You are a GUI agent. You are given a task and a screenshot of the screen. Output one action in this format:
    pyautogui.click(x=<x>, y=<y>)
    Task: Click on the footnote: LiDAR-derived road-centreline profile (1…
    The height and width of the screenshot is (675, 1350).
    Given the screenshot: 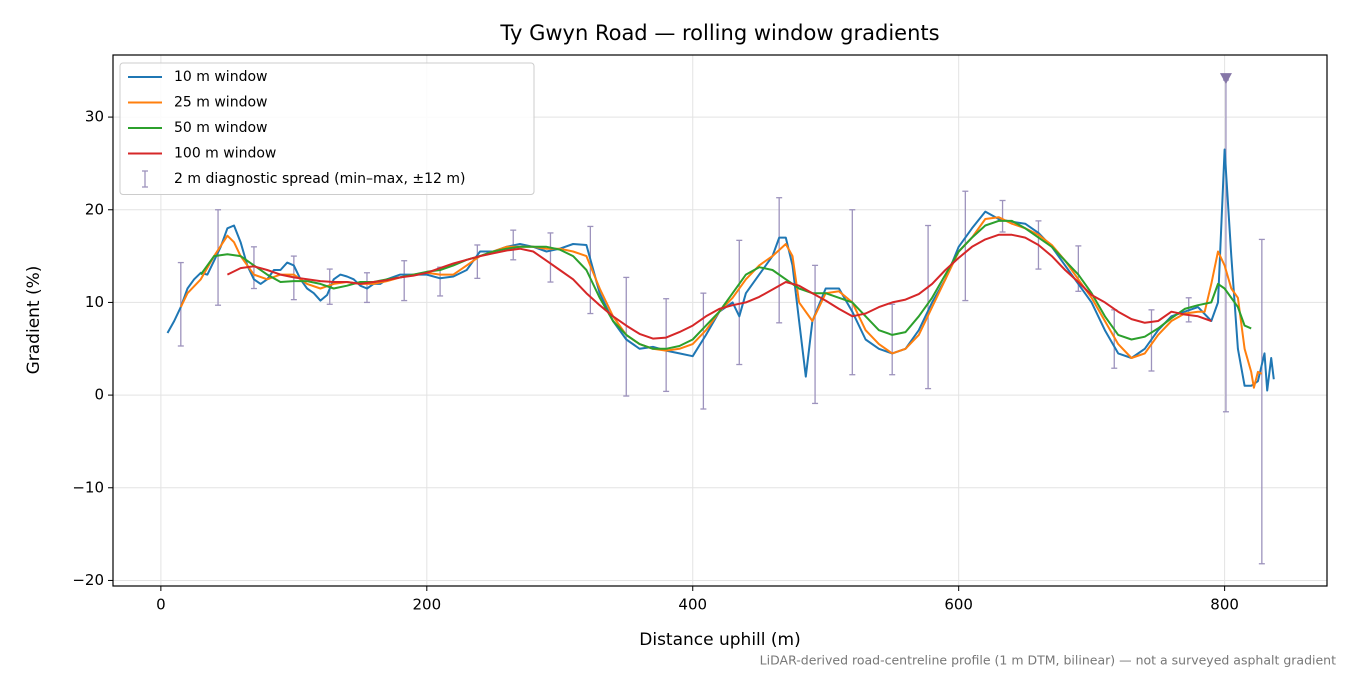 What is the action you would take?
    pyautogui.click(x=1048, y=660)
    